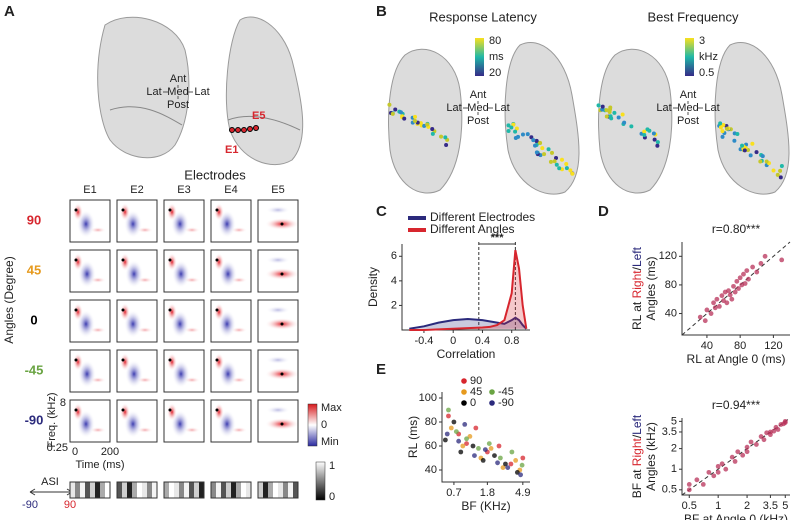  I want to click on row-label: 90, so click(34, 219).